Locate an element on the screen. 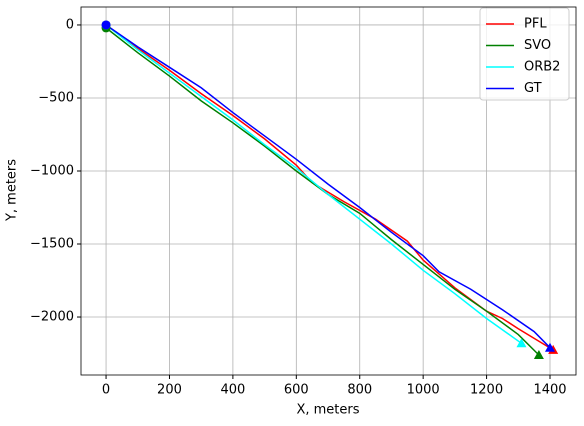 Image resolution: width=584 pixels, height=426 pixels. legend-label: SVO is located at coordinates (537, 45).